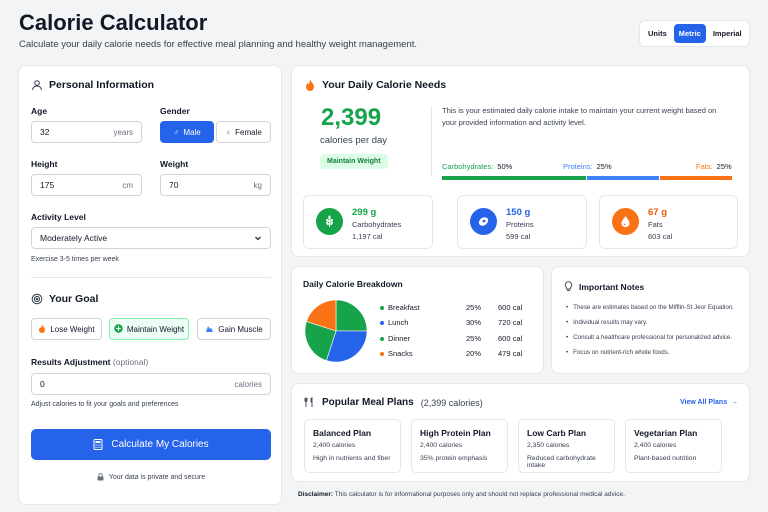  I want to click on macro-card-carbohydrates: 299 g Carbohydrates 1,197 cal, so click(368, 222).